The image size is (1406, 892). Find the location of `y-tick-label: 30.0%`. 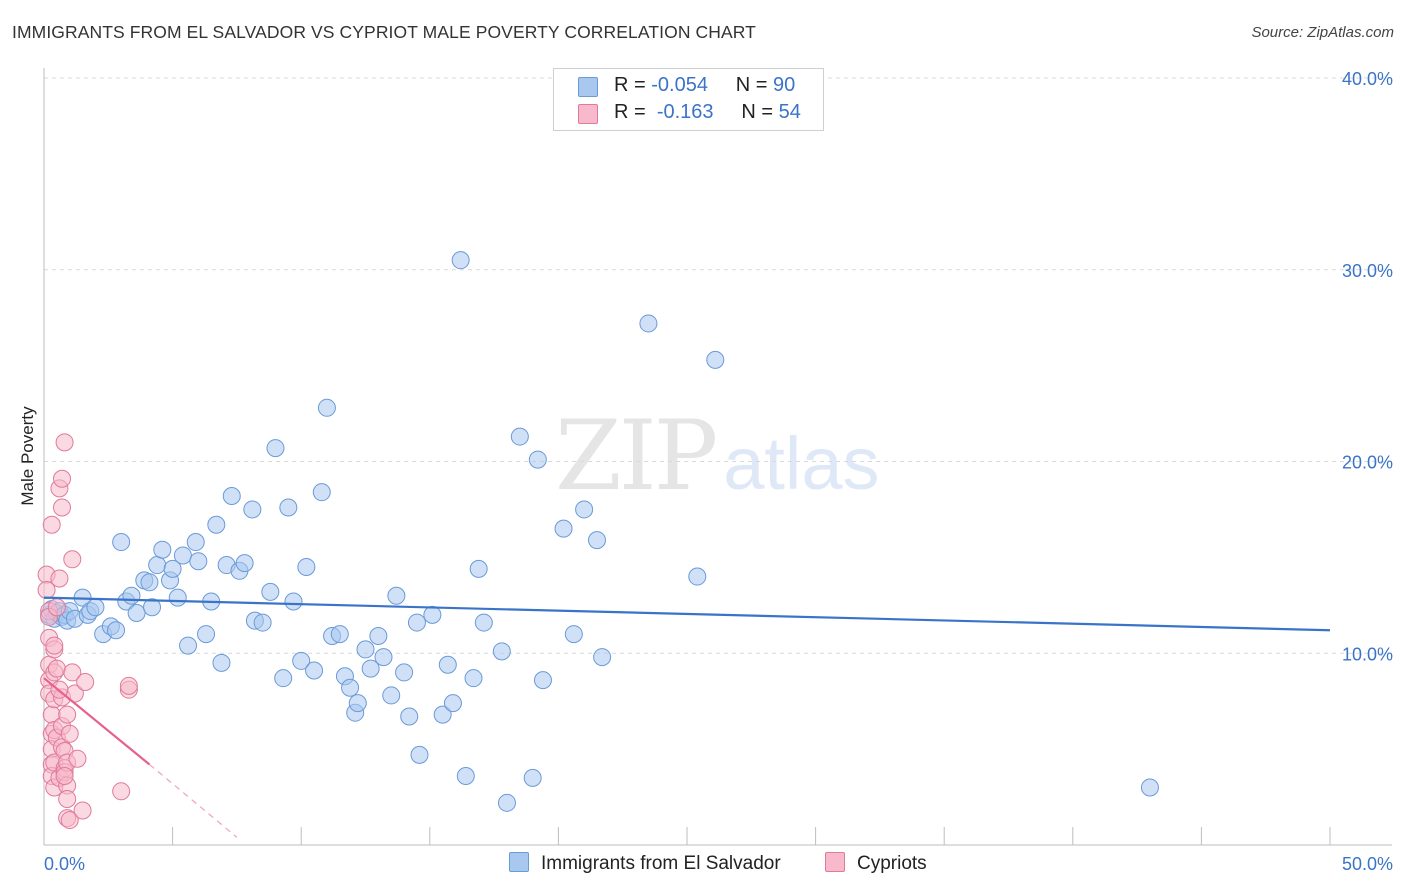

y-tick-label: 30.0% is located at coordinates (1367, 271).